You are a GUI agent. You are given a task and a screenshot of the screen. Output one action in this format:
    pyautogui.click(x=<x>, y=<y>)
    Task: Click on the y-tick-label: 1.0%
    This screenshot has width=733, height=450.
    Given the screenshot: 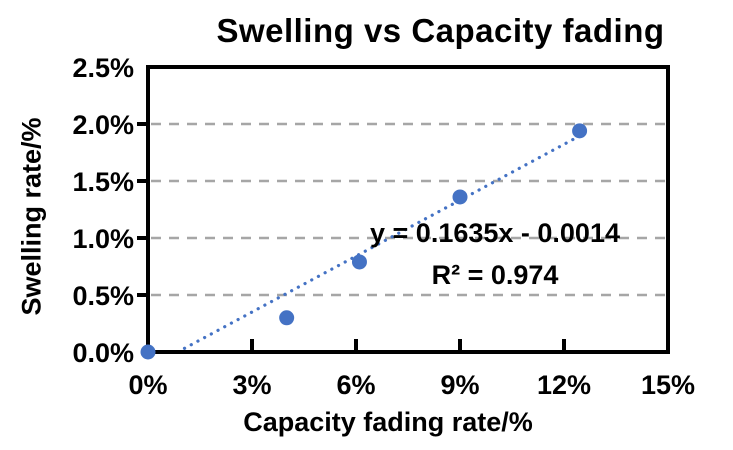 What is the action you would take?
    pyautogui.click(x=103, y=239)
    